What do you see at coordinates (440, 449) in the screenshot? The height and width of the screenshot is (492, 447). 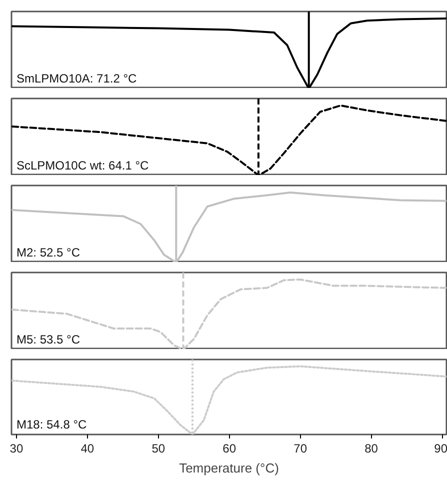 I see `x-tick-label: 90` at bounding box center [440, 449].